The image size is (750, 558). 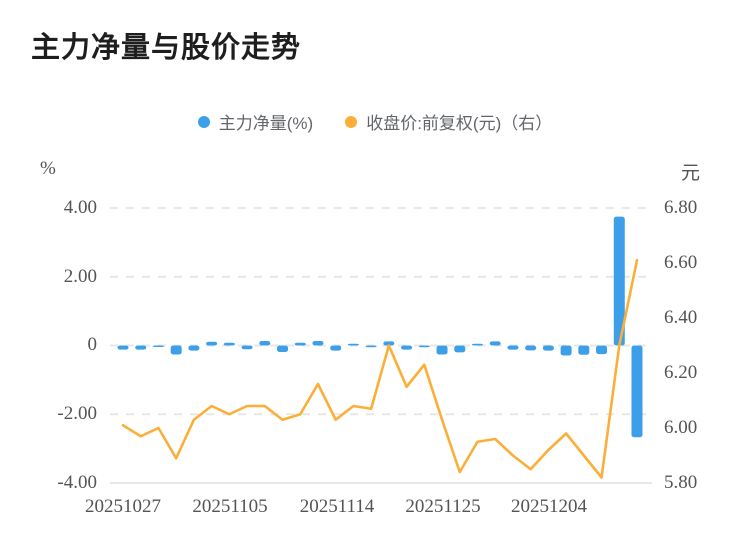 I want to click on x-tick: 20251105, so click(x=230, y=506).